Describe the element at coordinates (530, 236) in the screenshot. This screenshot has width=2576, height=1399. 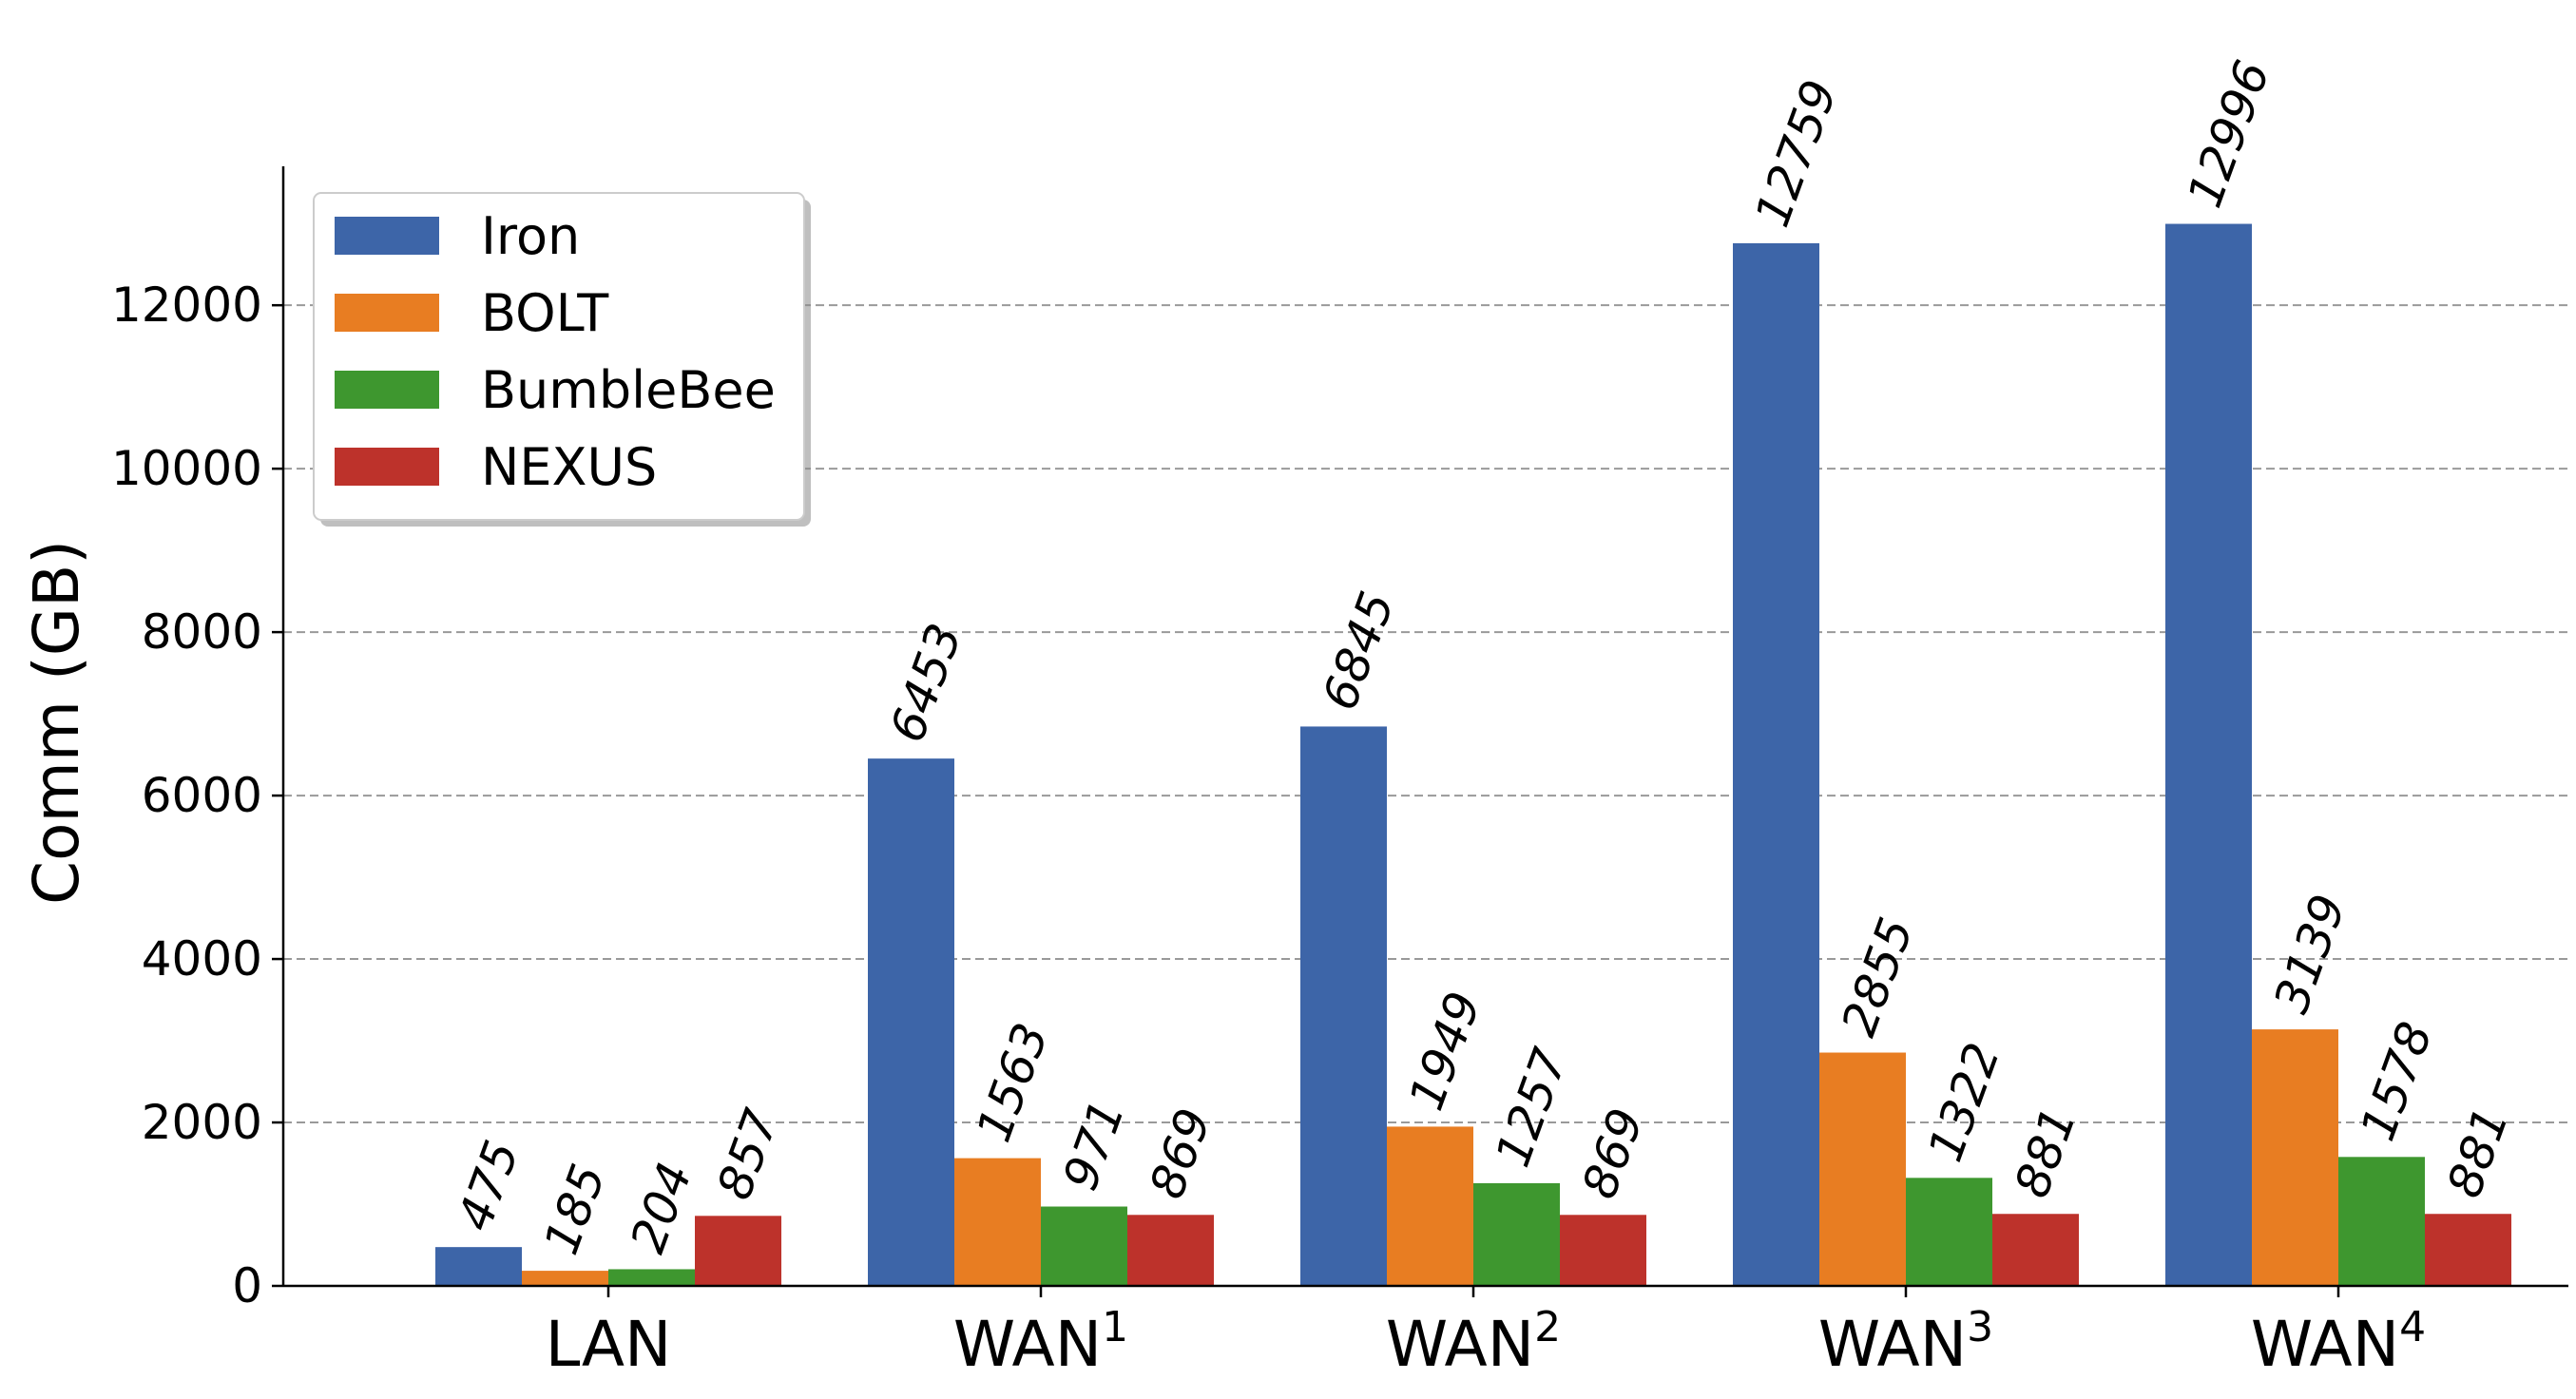
I see `legend-label-iron: Iron` at that location.